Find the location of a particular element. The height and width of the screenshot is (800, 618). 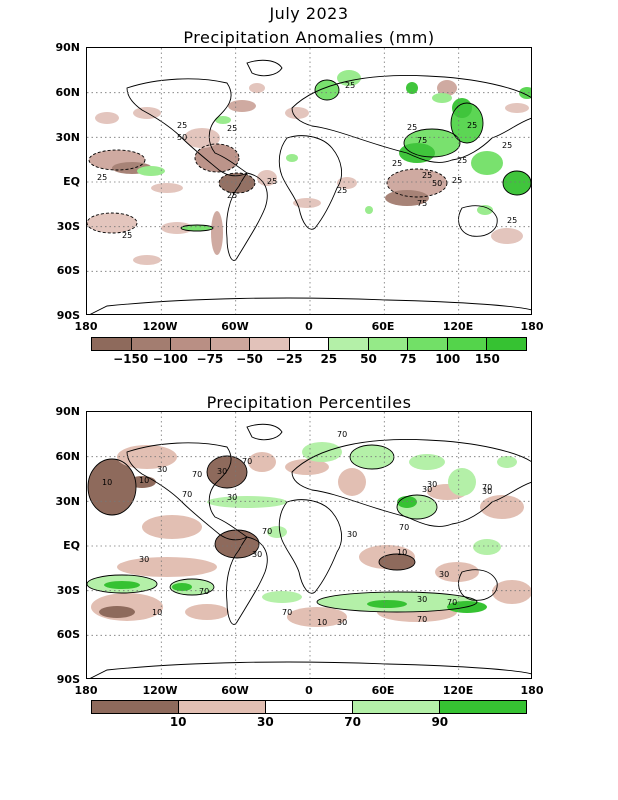

colorbar-label: 90 is located at coordinates (440, 722).